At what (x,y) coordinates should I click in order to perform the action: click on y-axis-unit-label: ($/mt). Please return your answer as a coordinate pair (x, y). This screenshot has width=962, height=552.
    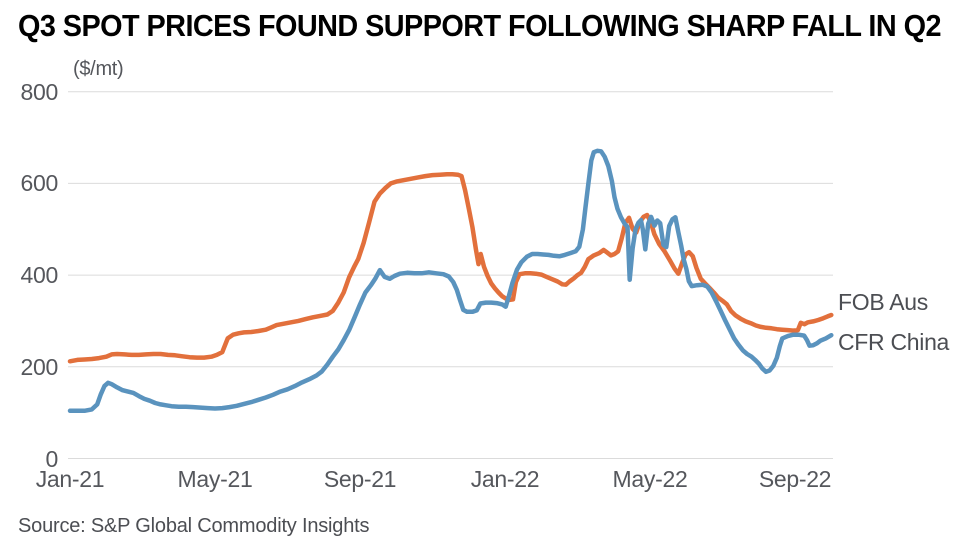
    Looking at the image, I should click on (98, 69).